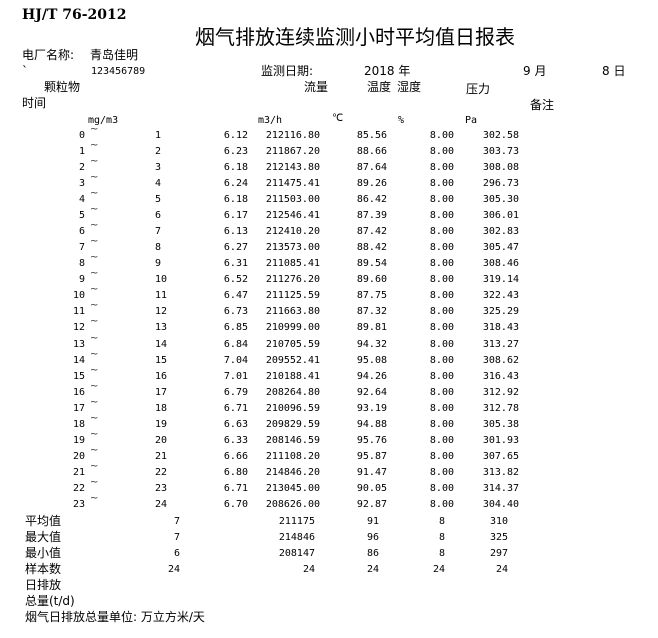 Image resolution: width=658 pixels, height=638 pixels. What do you see at coordinates (478, 89) in the screenshot?
I see `col-pressure: 压力` at bounding box center [478, 89].